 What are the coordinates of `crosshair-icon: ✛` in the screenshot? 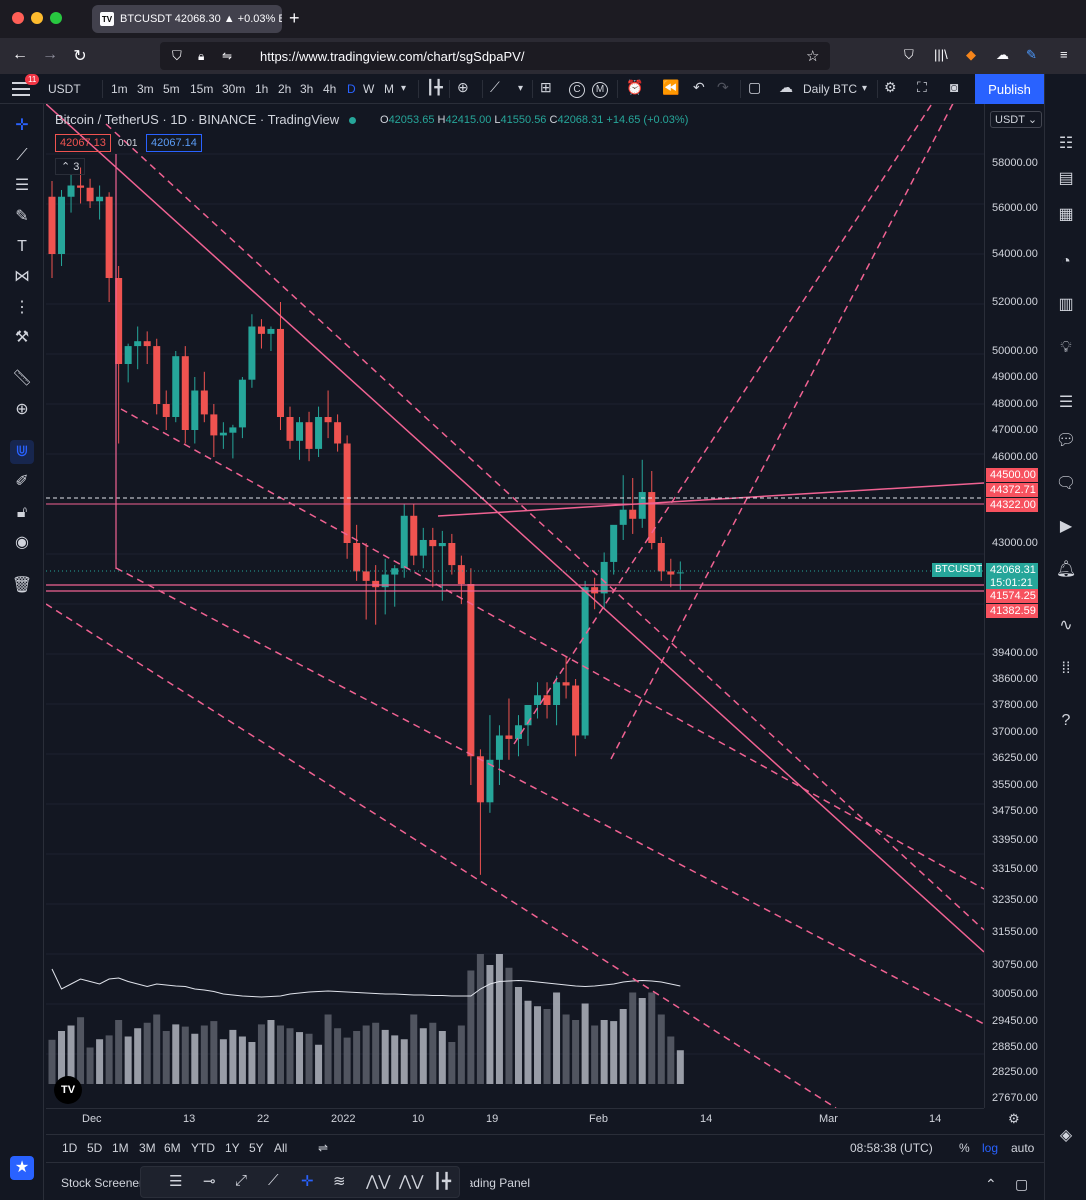 It's located at (22, 125).